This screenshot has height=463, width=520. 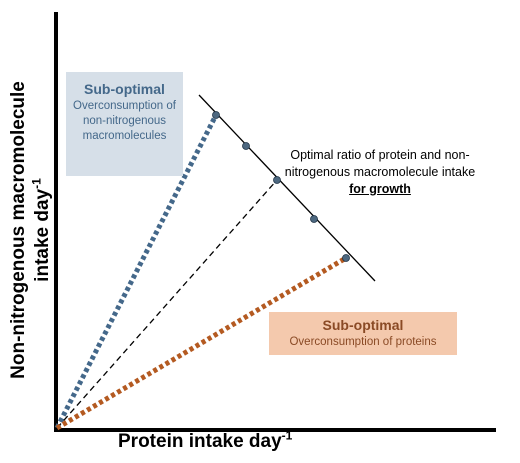 I want to click on suboptimal-carb-title: Sub-optimal, so click(x=124, y=89).